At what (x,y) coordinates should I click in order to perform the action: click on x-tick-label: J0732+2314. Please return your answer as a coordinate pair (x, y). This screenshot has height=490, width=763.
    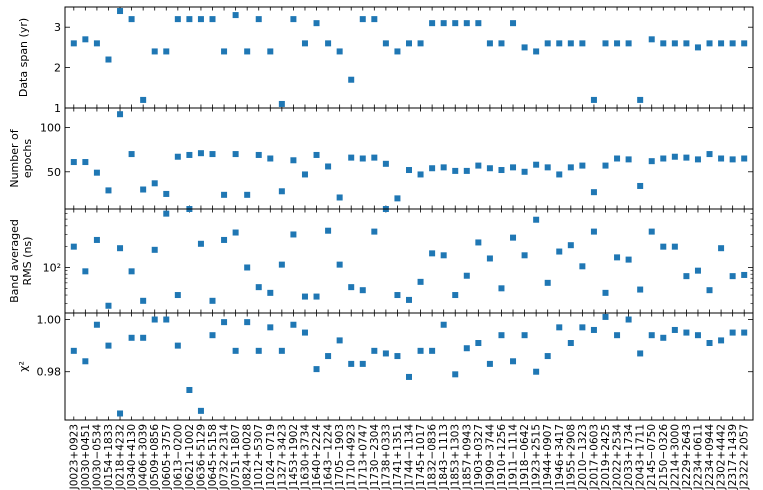
    Looking at the image, I should click on (225, 457).